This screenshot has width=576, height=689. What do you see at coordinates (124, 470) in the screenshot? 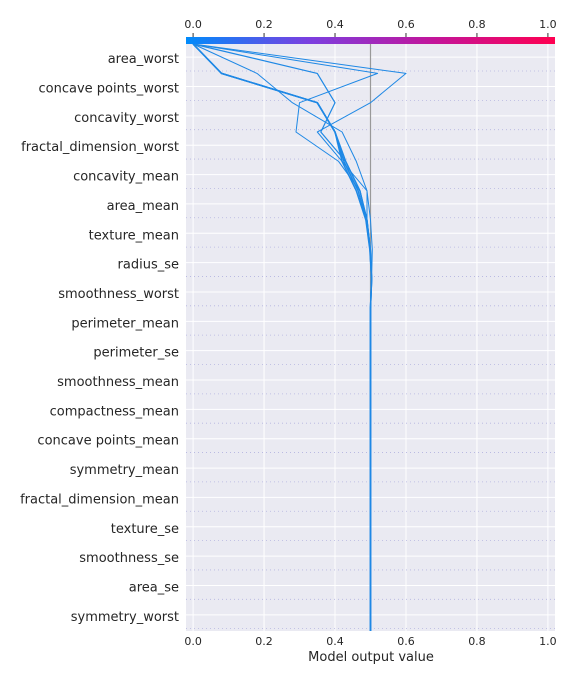
I see `feature-label: symmetry_mean` at bounding box center [124, 470].